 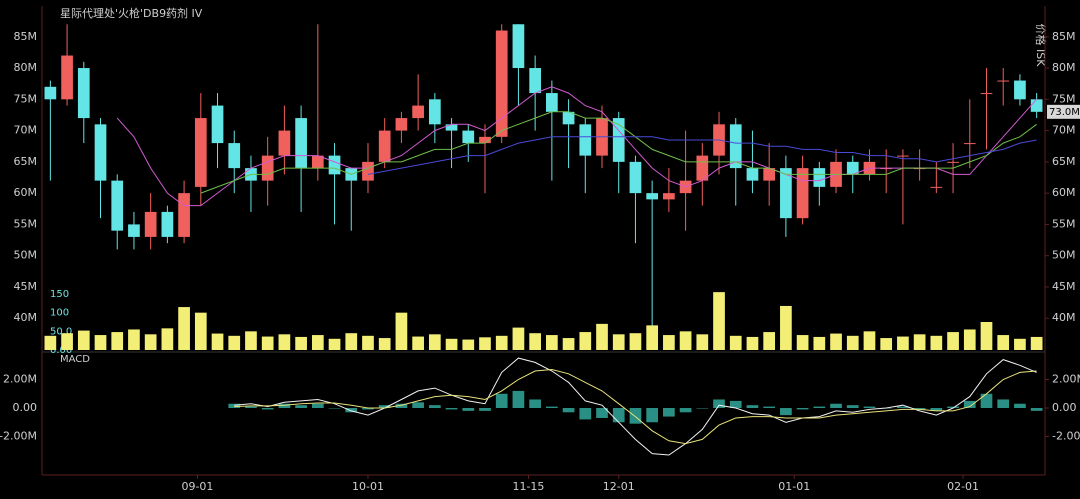 I want to click on x-tick-label: 02-01, so click(x=963, y=486).